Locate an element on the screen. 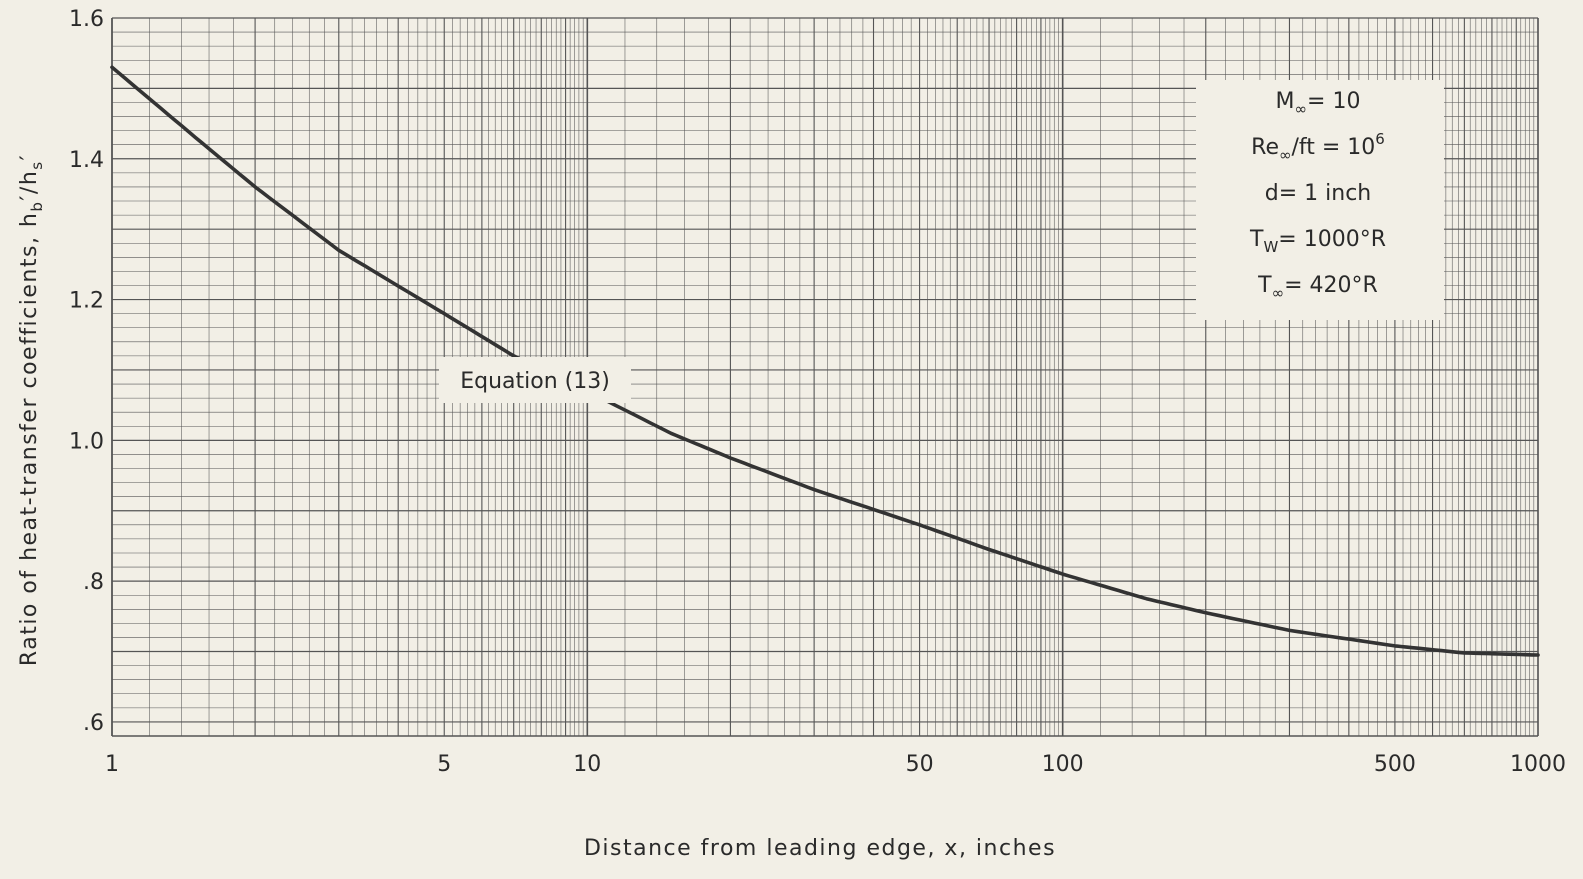 The height and width of the screenshot is (879, 1583). x-tick-label: 1000 is located at coordinates (1538, 764).